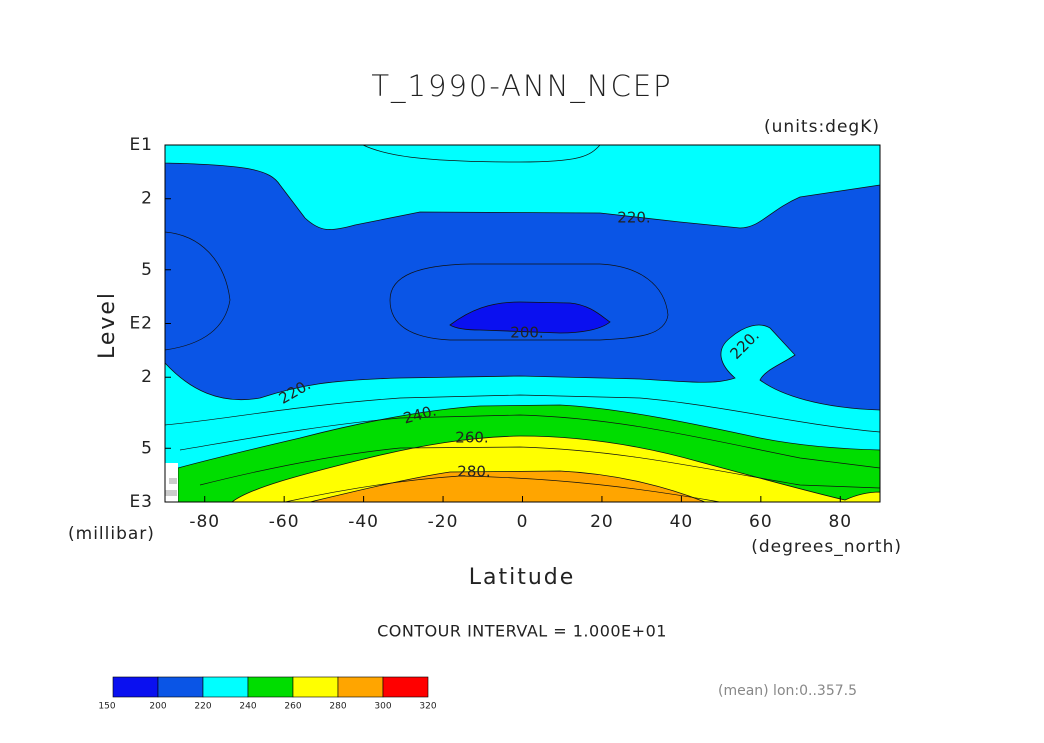 The image size is (1044, 743). I want to click on contour-label: 280., so click(473, 472).